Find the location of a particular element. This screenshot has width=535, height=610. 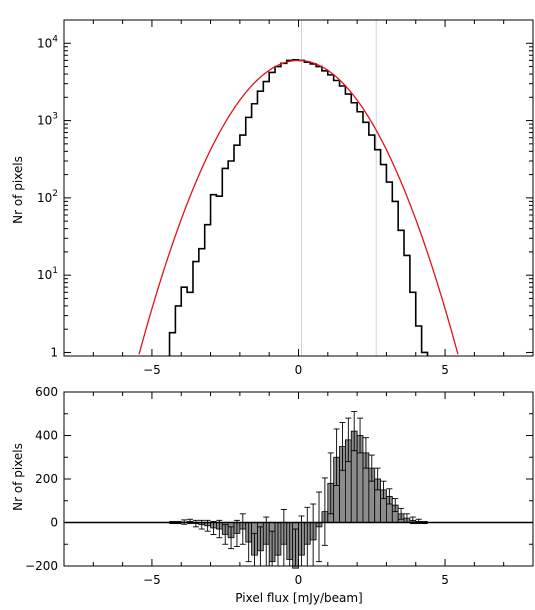

top-y-tick-labels: 1 10¹ 10² 10³ 10⁴ is located at coordinates (47, 196).